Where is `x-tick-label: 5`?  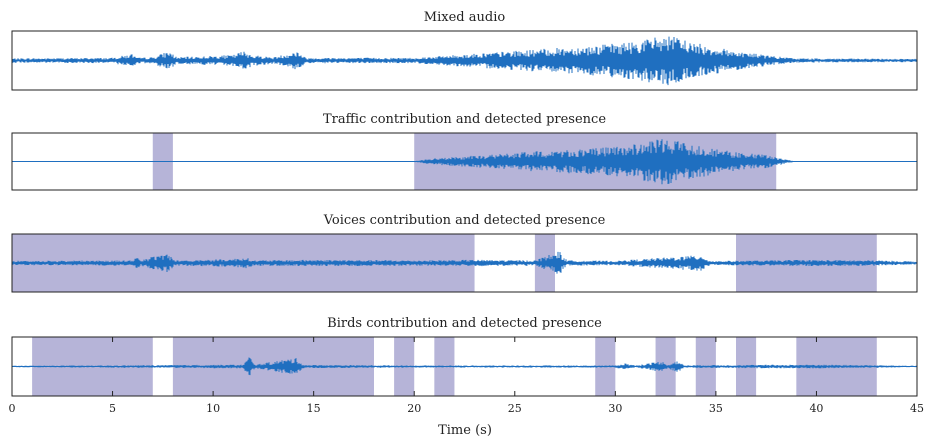 x-tick-label: 5 is located at coordinates (112, 408).